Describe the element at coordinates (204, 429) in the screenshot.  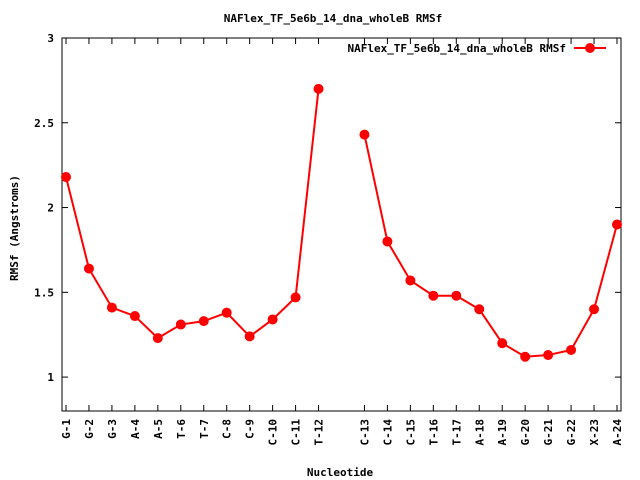
I see `x-tick-label: T-7` at that location.